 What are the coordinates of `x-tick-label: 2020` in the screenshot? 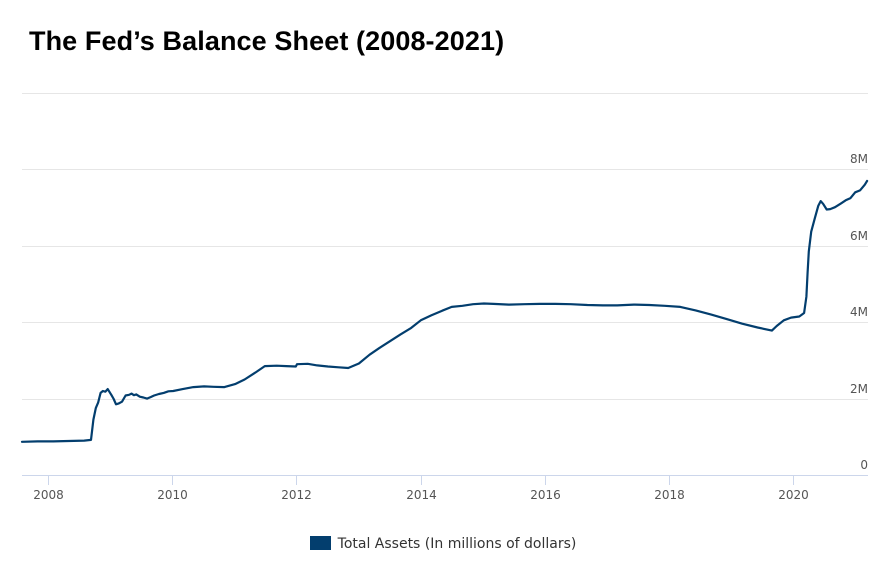 It's located at (793, 495).